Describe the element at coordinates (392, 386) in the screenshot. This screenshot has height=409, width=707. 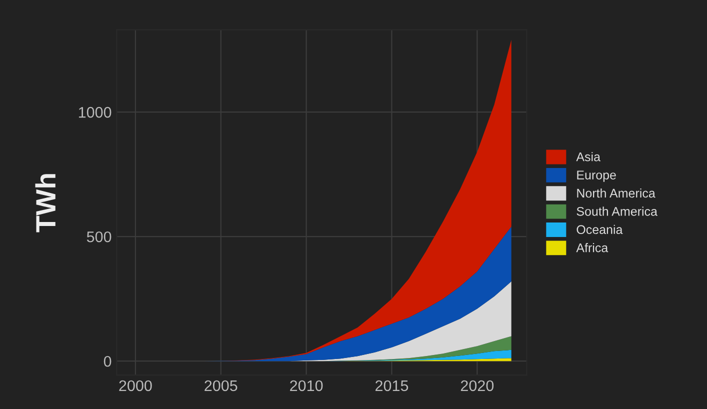
I see `x-tick-label: 2015` at that location.